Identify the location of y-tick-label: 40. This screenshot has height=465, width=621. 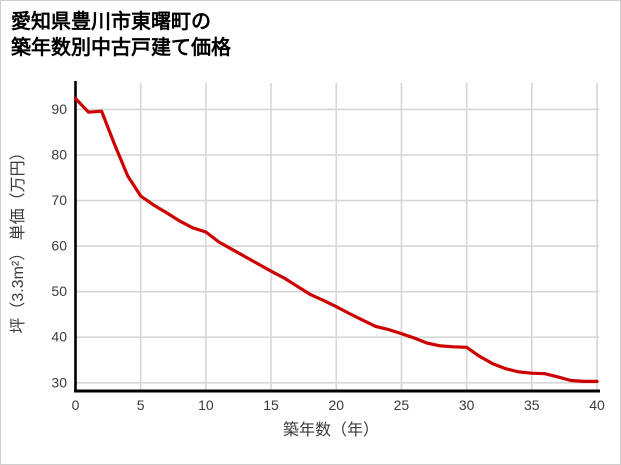
(59, 337).